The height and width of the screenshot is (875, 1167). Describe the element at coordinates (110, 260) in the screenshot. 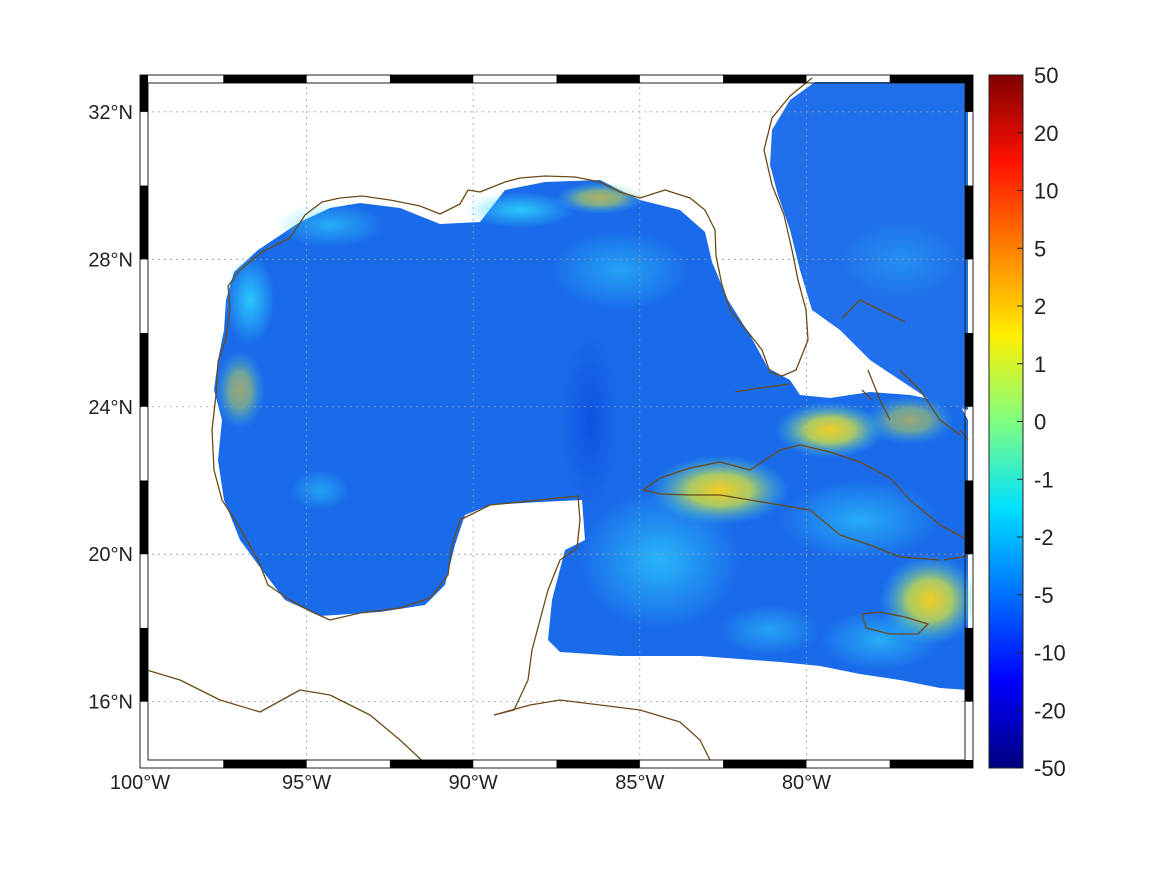

I see `lat-tick-label: 28°N` at that location.